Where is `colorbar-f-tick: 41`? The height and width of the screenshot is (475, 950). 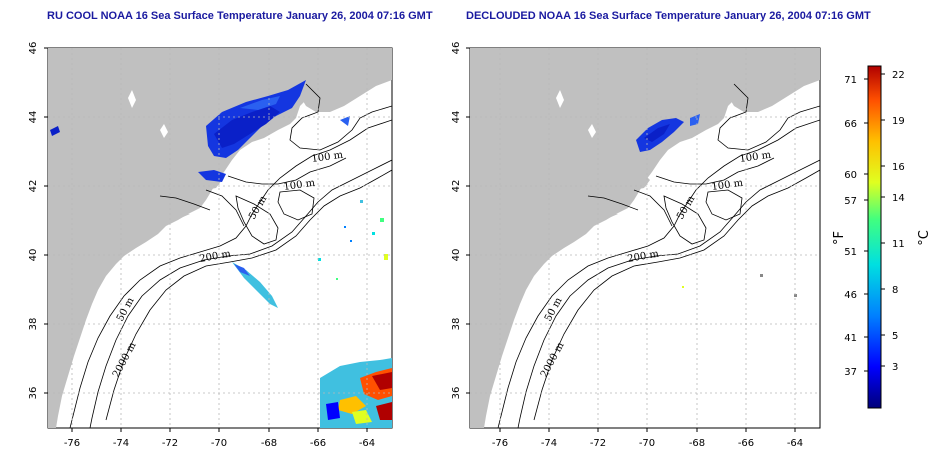 colorbar-f-tick: 41 is located at coordinates (850, 338).